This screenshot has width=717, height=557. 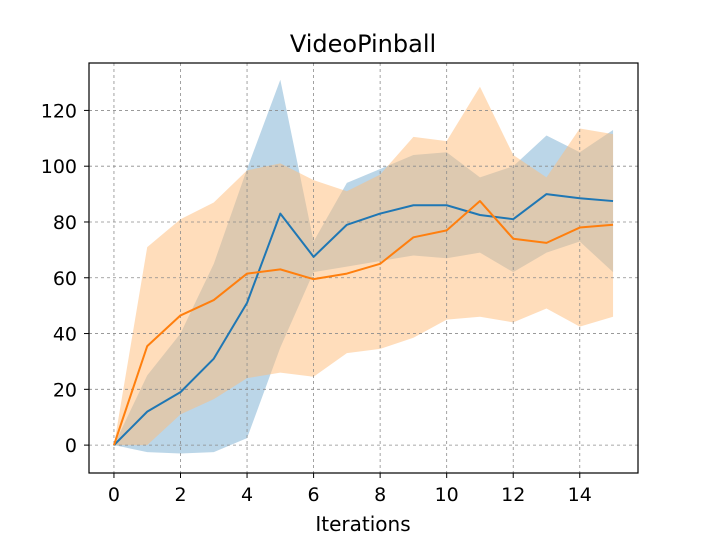 What do you see at coordinates (580, 495) in the screenshot?
I see `x-tick-label: 14` at bounding box center [580, 495].